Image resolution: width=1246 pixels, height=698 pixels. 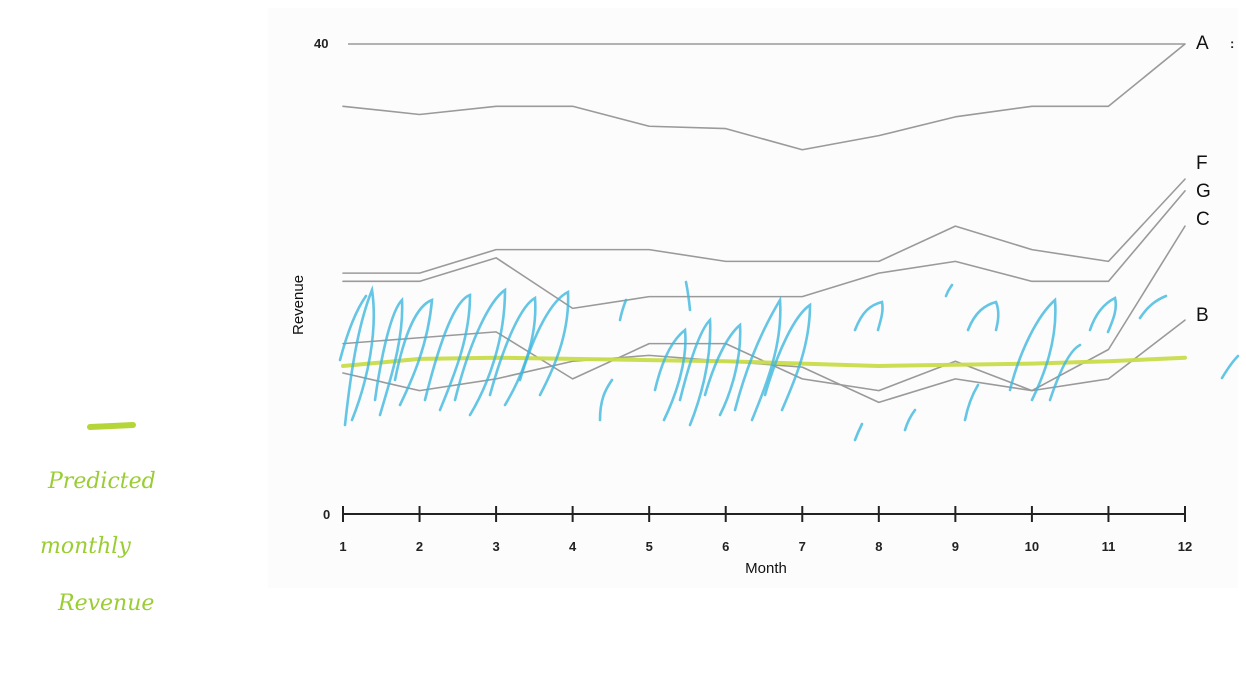 What do you see at coordinates (1032, 546) in the screenshot?
I see `x-tick-label-10: 10` at bounding box center [1032, 546].